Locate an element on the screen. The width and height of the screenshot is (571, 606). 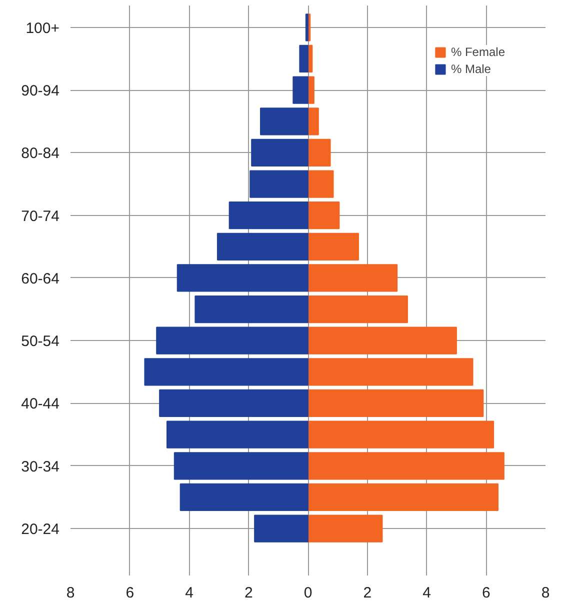
y-tick-label: 70-74 is located at coordinates (40, 216).